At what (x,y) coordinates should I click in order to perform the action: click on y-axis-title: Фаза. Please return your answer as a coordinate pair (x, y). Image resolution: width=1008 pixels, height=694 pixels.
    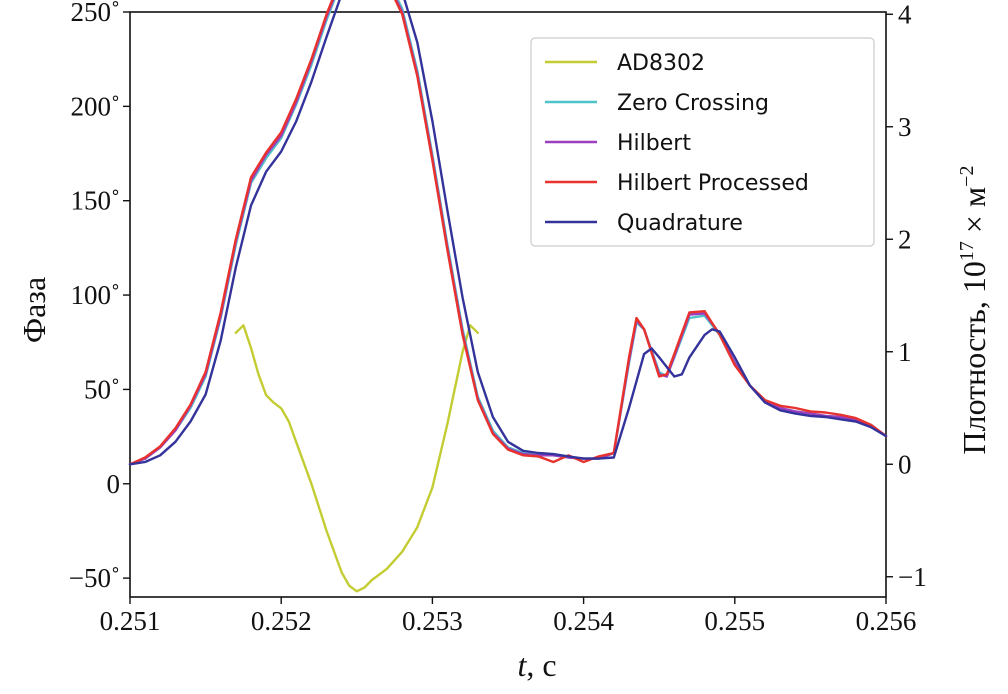
    Looking at the image, I should click on (34, 310).